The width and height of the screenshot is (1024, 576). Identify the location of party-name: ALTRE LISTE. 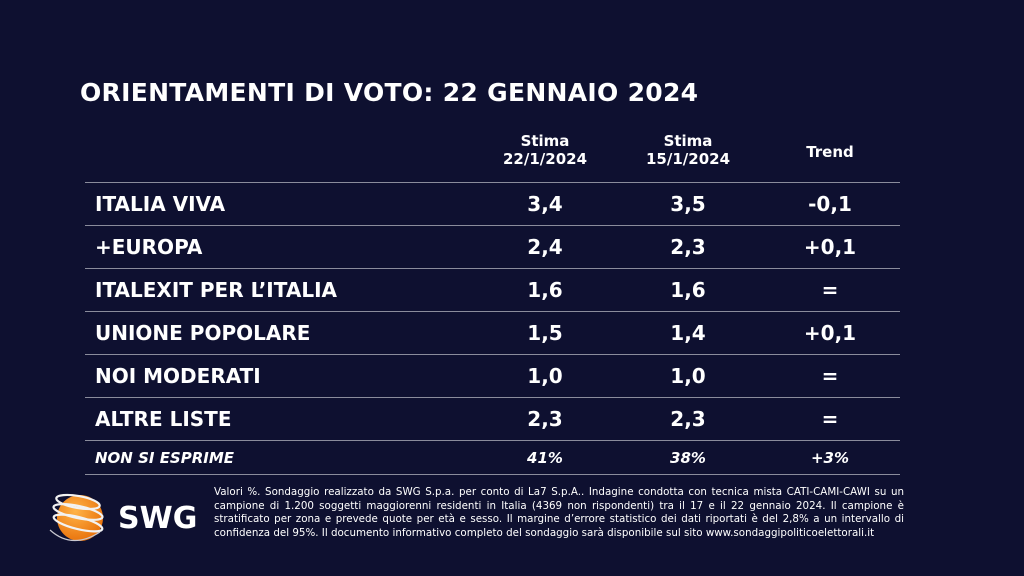
(163, 419).